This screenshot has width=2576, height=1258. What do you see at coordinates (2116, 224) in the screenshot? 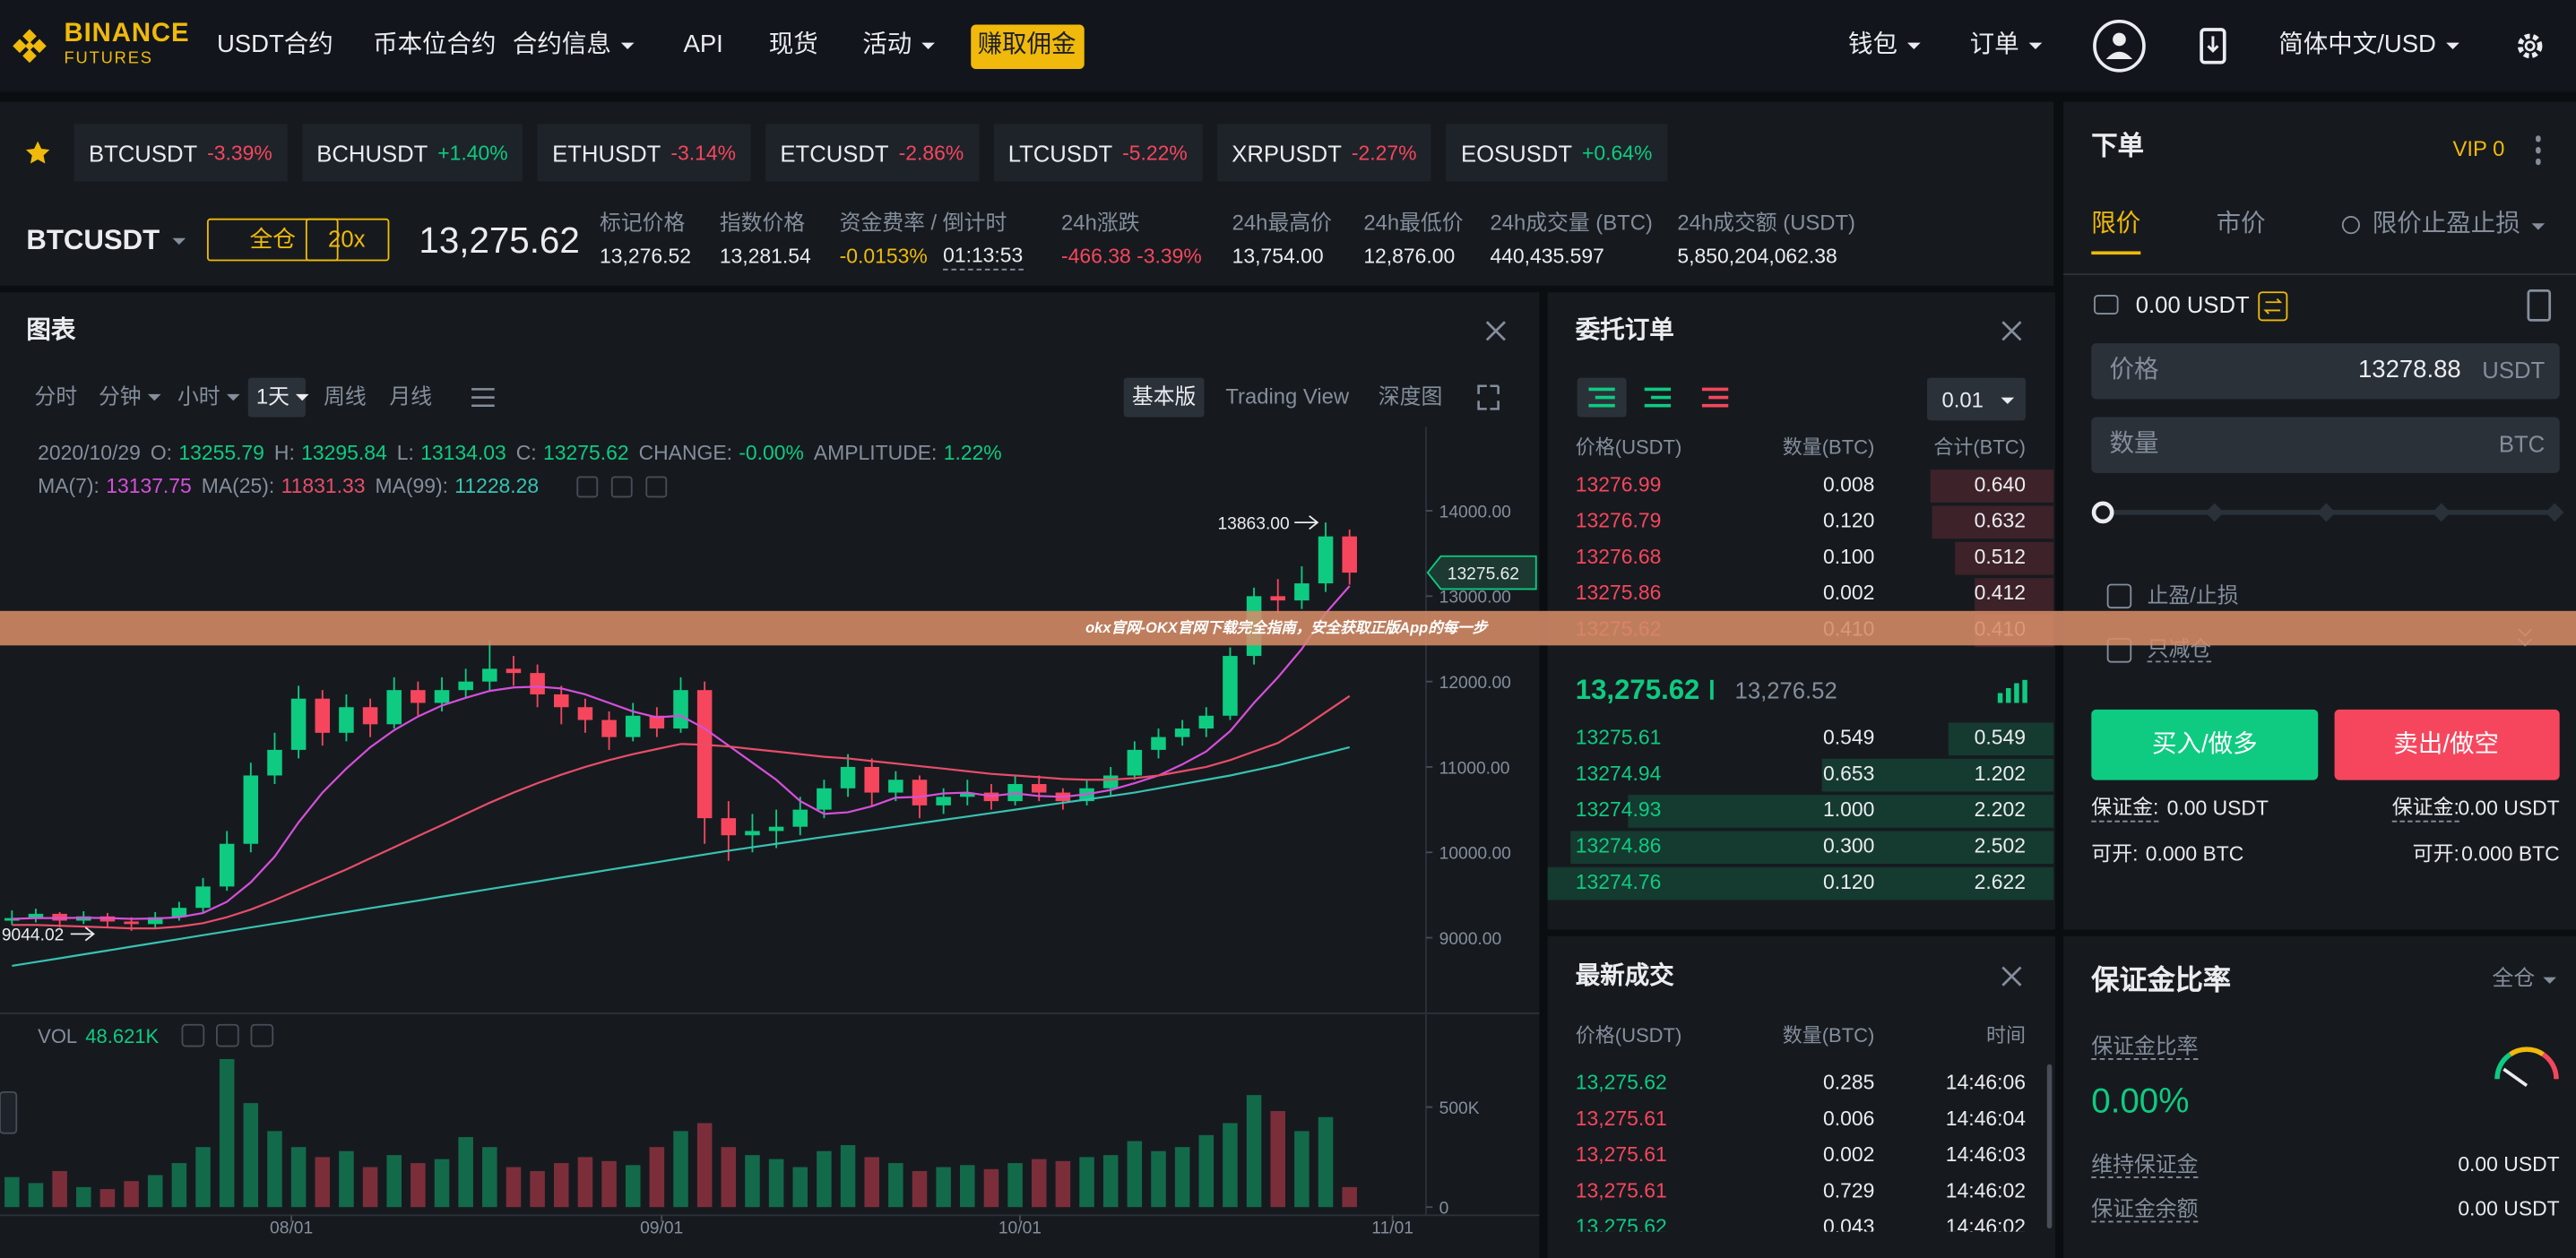
I see `order-type-tab: 限价` at bounding box center [2116, 224].